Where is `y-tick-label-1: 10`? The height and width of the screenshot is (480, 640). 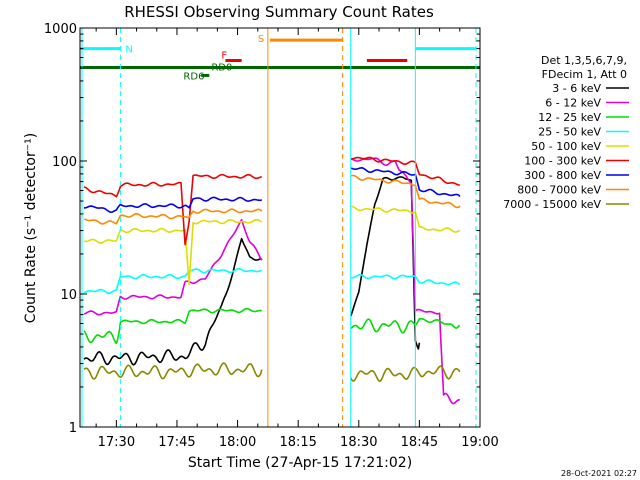 y-tick-label-1: 10 is located at coordinates (68, 295).